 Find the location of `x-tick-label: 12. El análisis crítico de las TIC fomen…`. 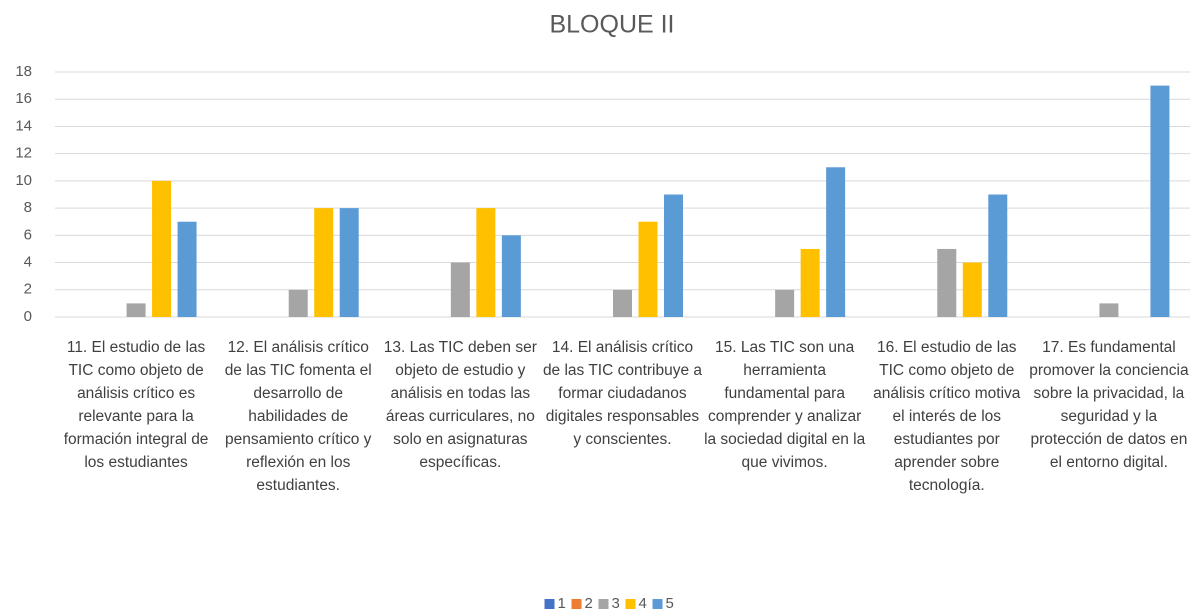

x-tick-label: 12. El análisis crítico de las TIC fomen… is located at coordinates (298, 416).